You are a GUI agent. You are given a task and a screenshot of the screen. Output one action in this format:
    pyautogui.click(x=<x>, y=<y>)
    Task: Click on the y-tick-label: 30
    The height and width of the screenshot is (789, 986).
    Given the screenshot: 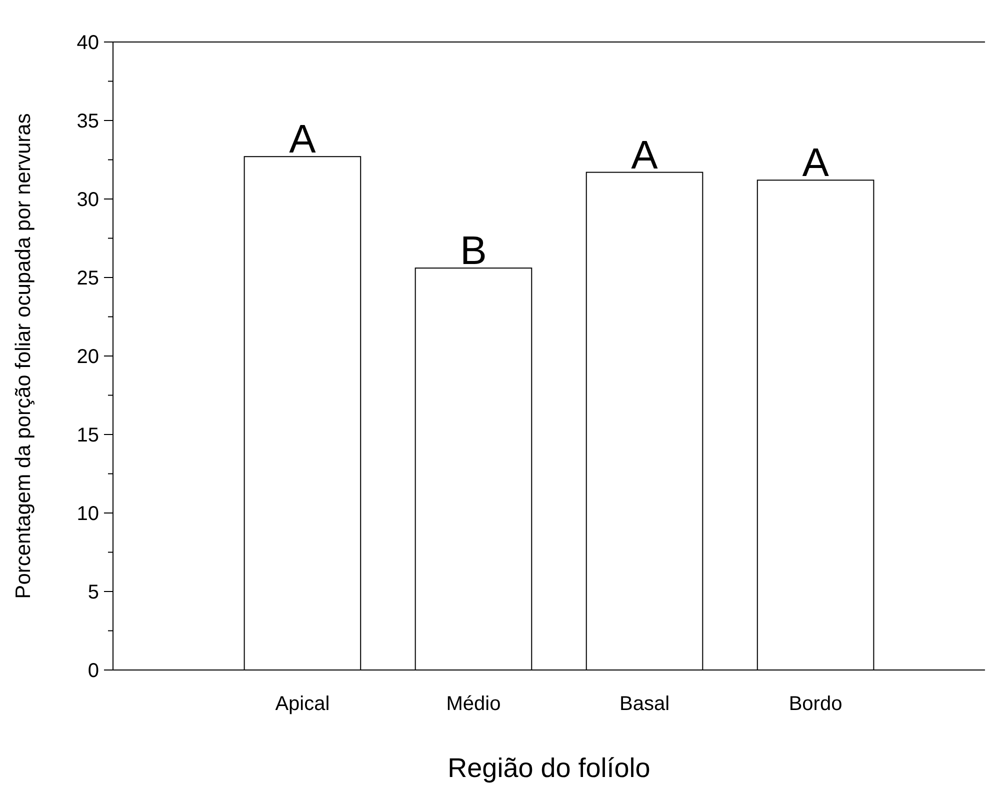 What is the action you would take?
    pyautogui.click(x=87, y=200)
    